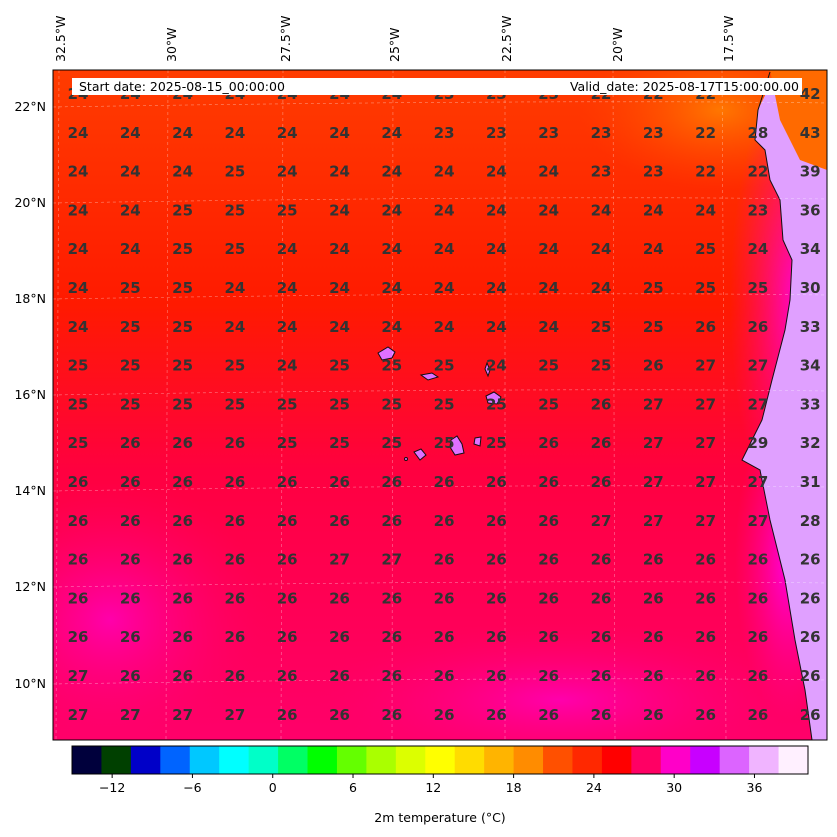 This screenshot has width=837, height=837. Describe the element at coordinates (810, 172) in the screenshot. I see `temperature-value: 39` at that location.